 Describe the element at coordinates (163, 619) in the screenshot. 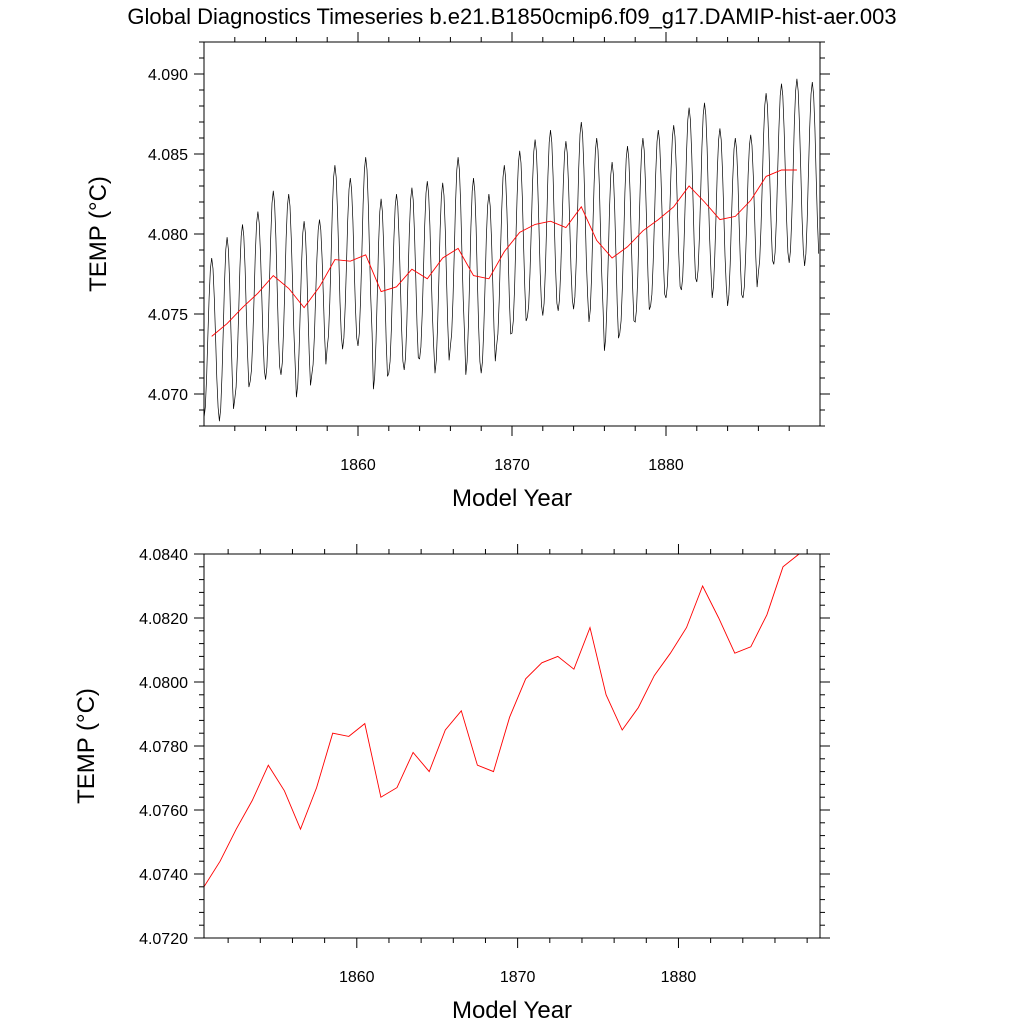

I see `y-tick-label: 4.0820` at that location.